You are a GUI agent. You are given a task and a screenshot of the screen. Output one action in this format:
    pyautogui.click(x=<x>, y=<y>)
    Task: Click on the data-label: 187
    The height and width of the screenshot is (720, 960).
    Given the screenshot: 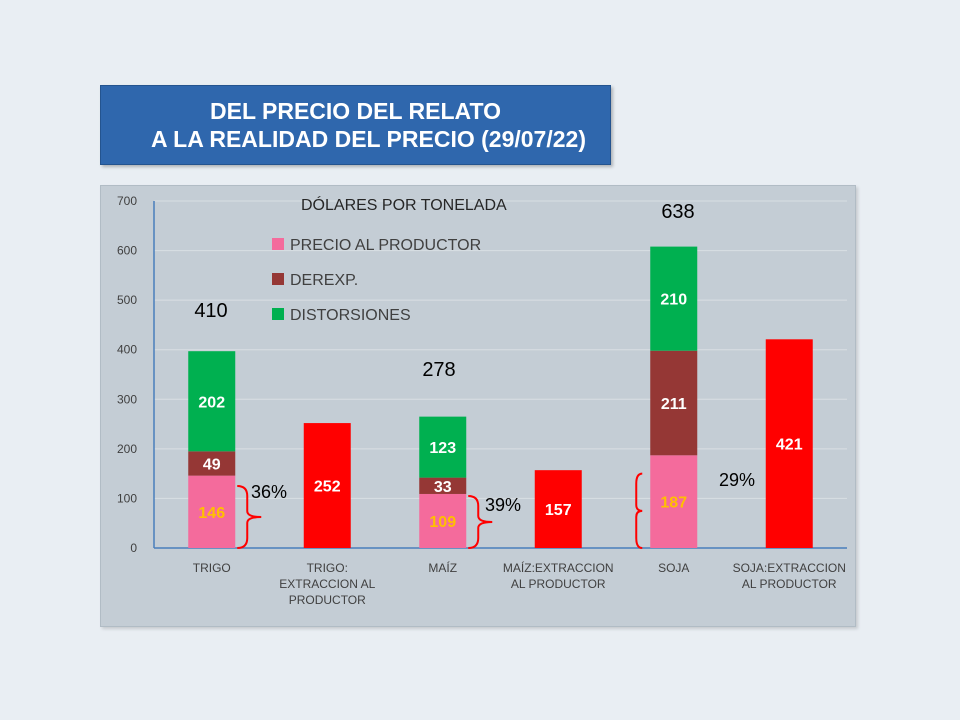 What is the action you would take?
    pyautogui.click(x=673, y=503)
    